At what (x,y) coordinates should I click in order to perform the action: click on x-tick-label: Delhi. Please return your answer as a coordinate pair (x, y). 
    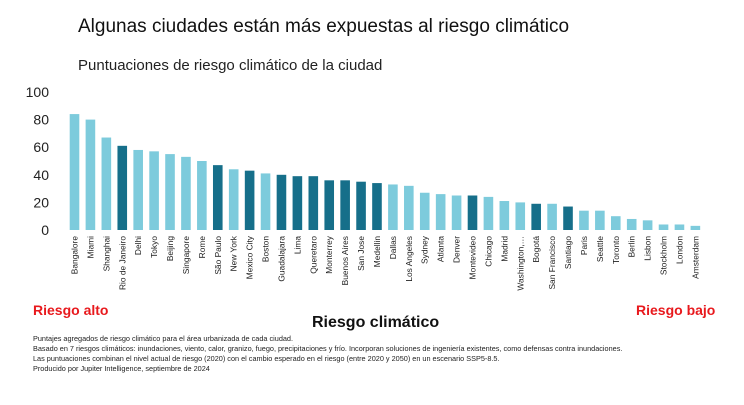
    Looking at the image, I should click on (138, 245).